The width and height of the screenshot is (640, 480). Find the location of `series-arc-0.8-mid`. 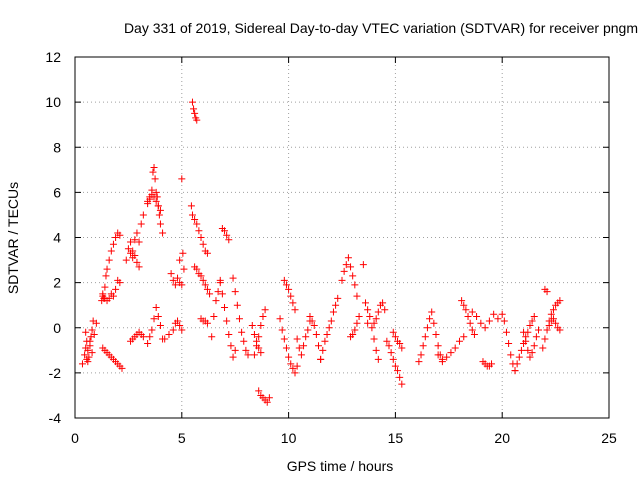

series-arc-0.8-mid is located at coordinates (89, 341).